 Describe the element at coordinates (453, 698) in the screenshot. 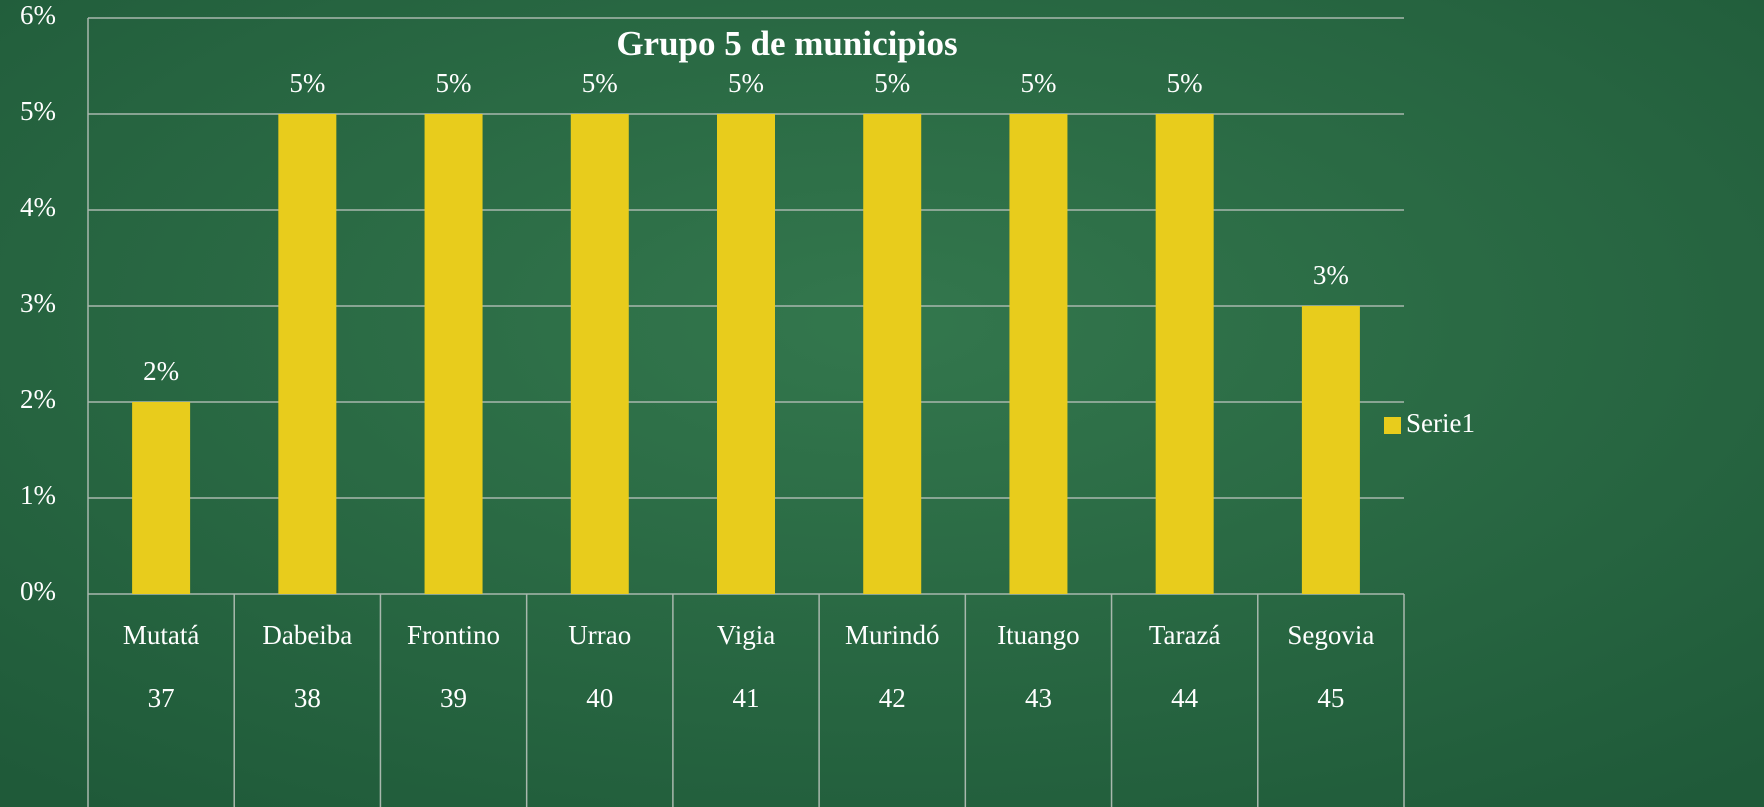

I see `x-tick-code: 39` at that location.